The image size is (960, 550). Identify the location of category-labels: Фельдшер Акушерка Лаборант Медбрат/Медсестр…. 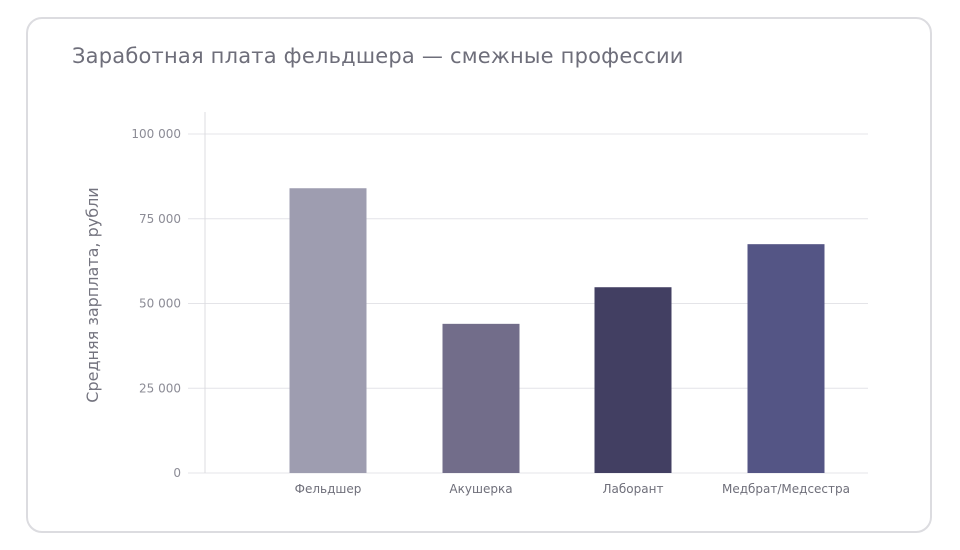
(572, 489).